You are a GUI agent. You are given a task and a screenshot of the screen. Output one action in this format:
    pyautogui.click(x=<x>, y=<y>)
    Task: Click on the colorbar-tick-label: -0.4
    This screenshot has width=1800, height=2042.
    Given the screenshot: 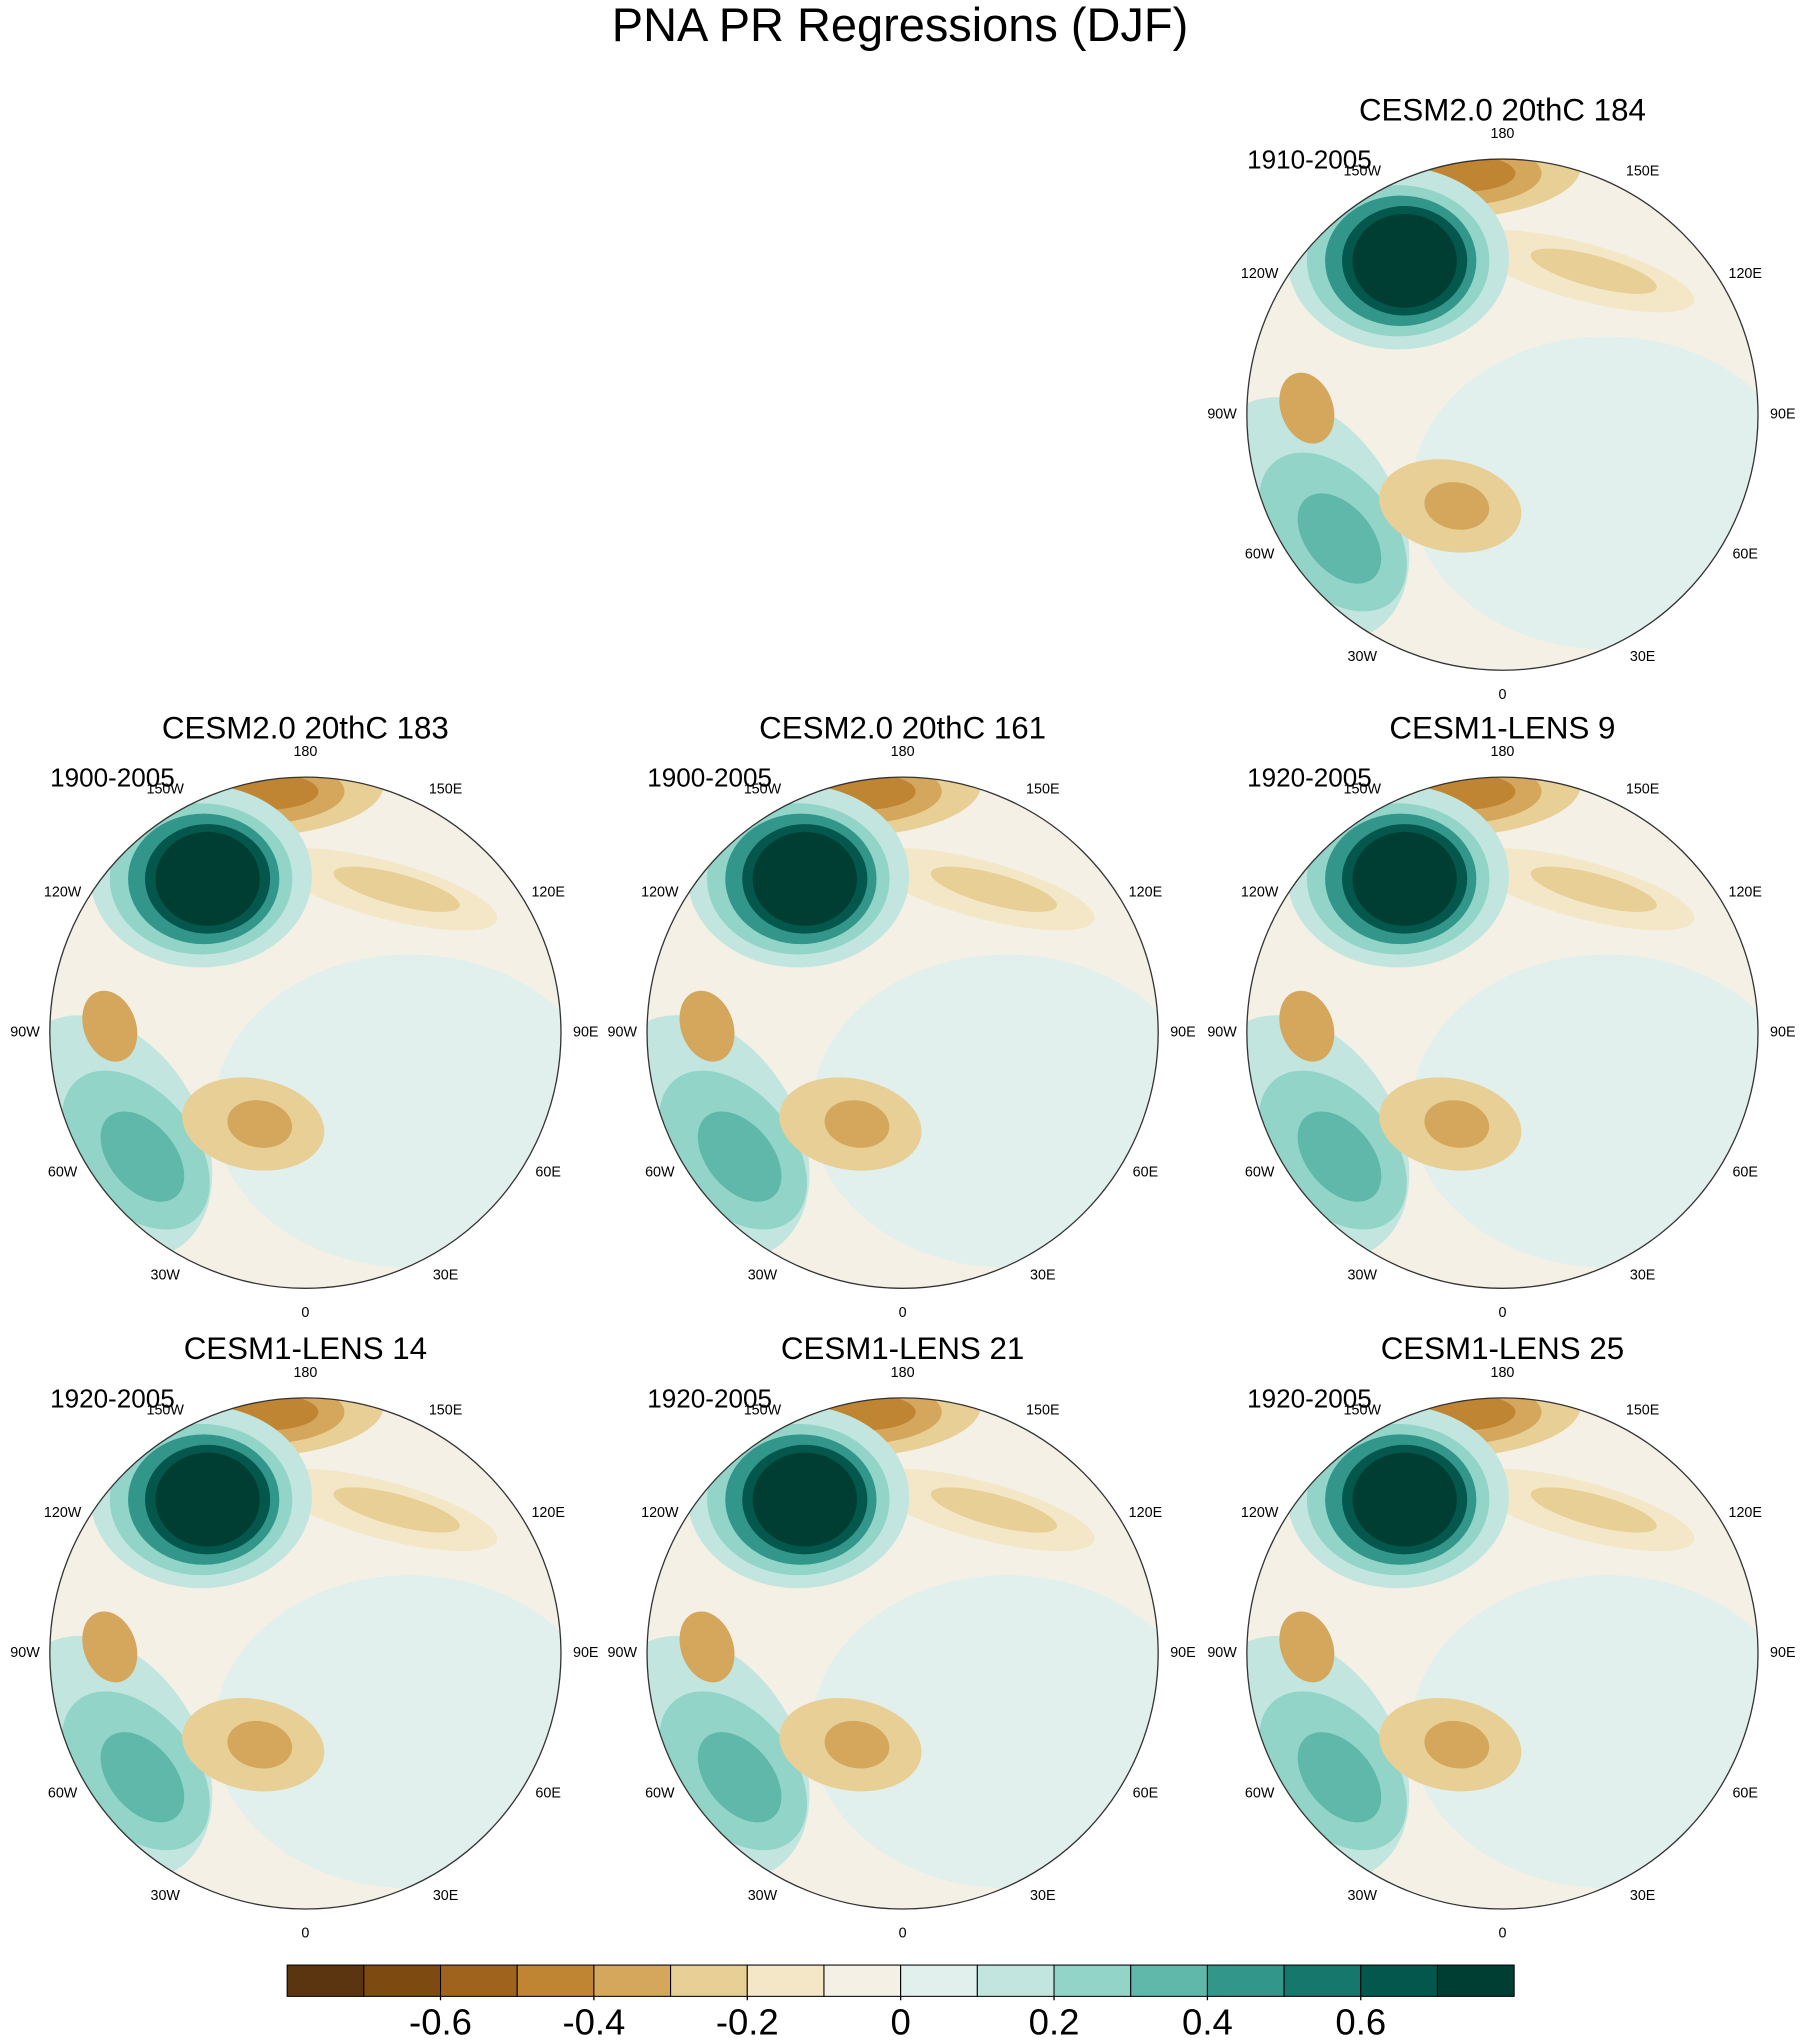 What is the action you would take?
    pyautogui.click(x=593, y=2022)
    